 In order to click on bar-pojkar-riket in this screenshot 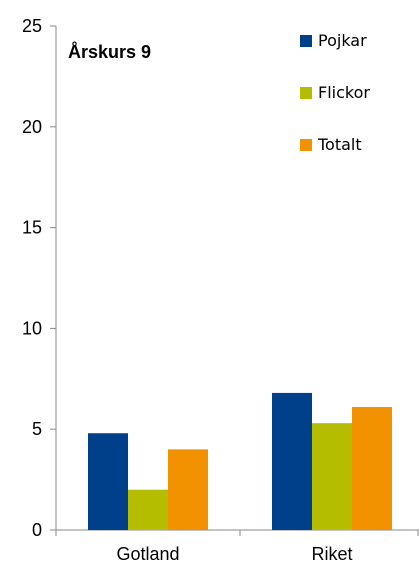, I will do `click(292, 461)`.